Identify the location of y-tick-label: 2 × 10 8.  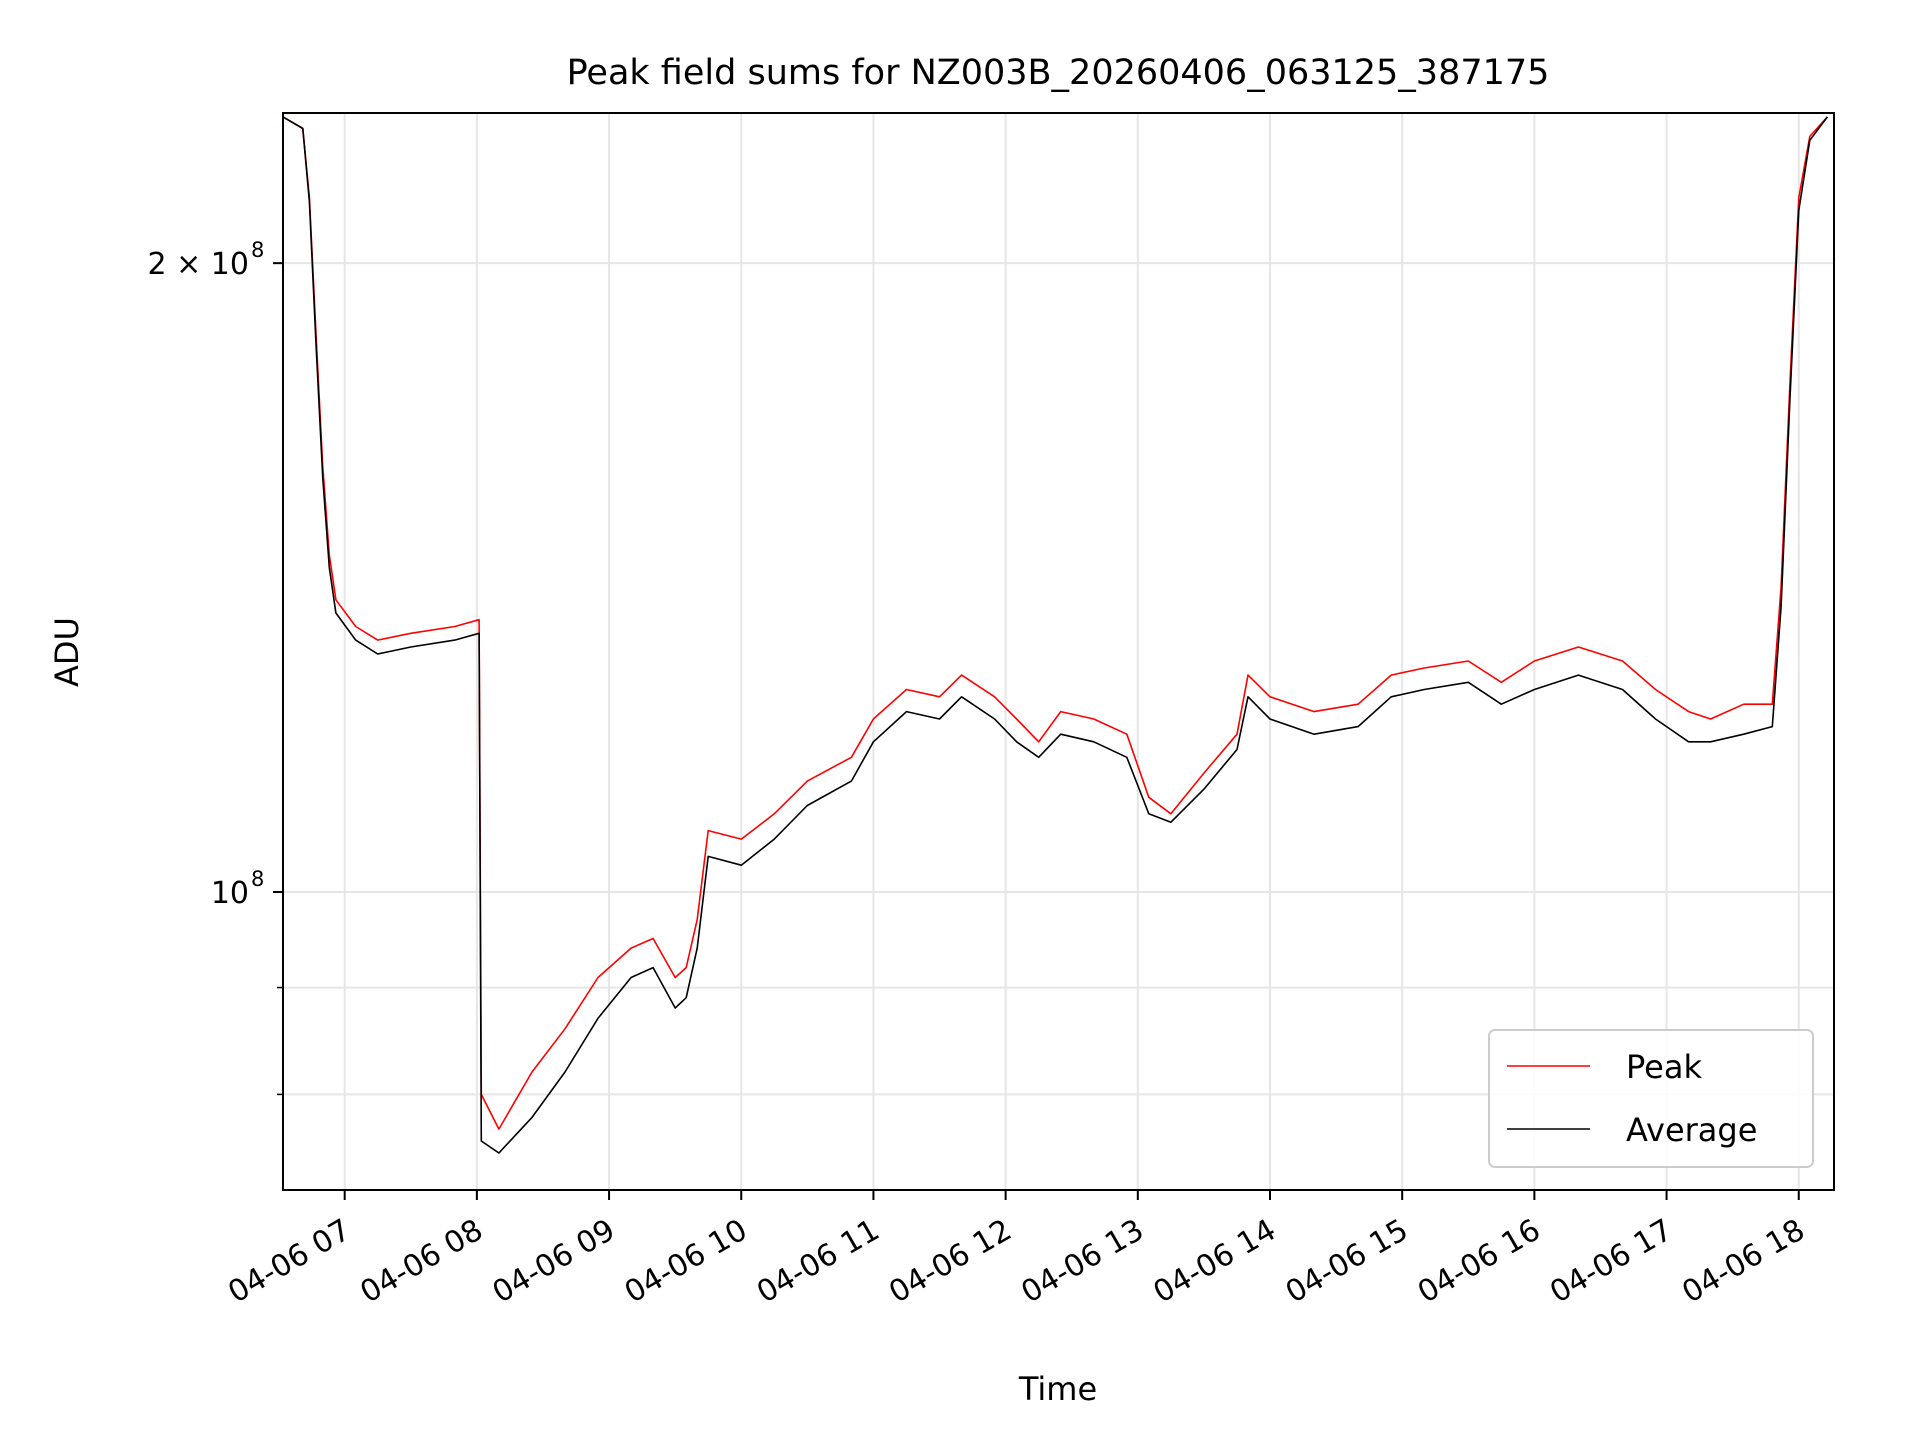
(206, 260).